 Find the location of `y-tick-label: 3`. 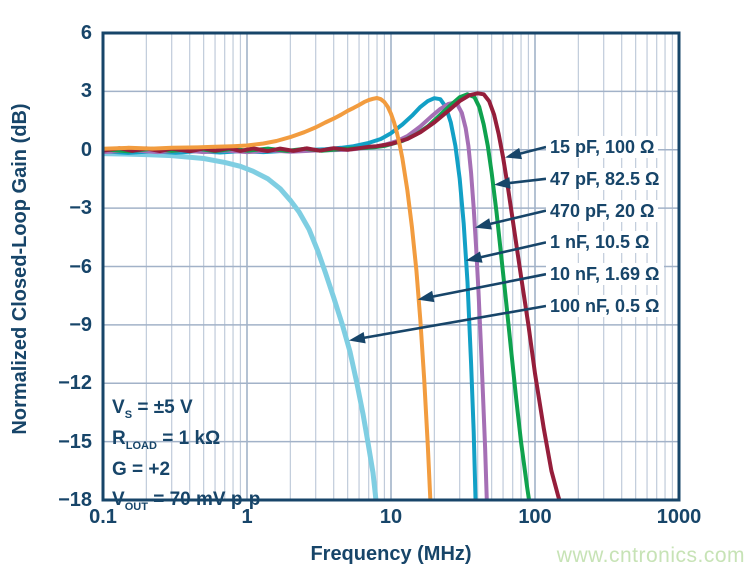

y-tick-label: 3 is located at coordinates (86, 91).